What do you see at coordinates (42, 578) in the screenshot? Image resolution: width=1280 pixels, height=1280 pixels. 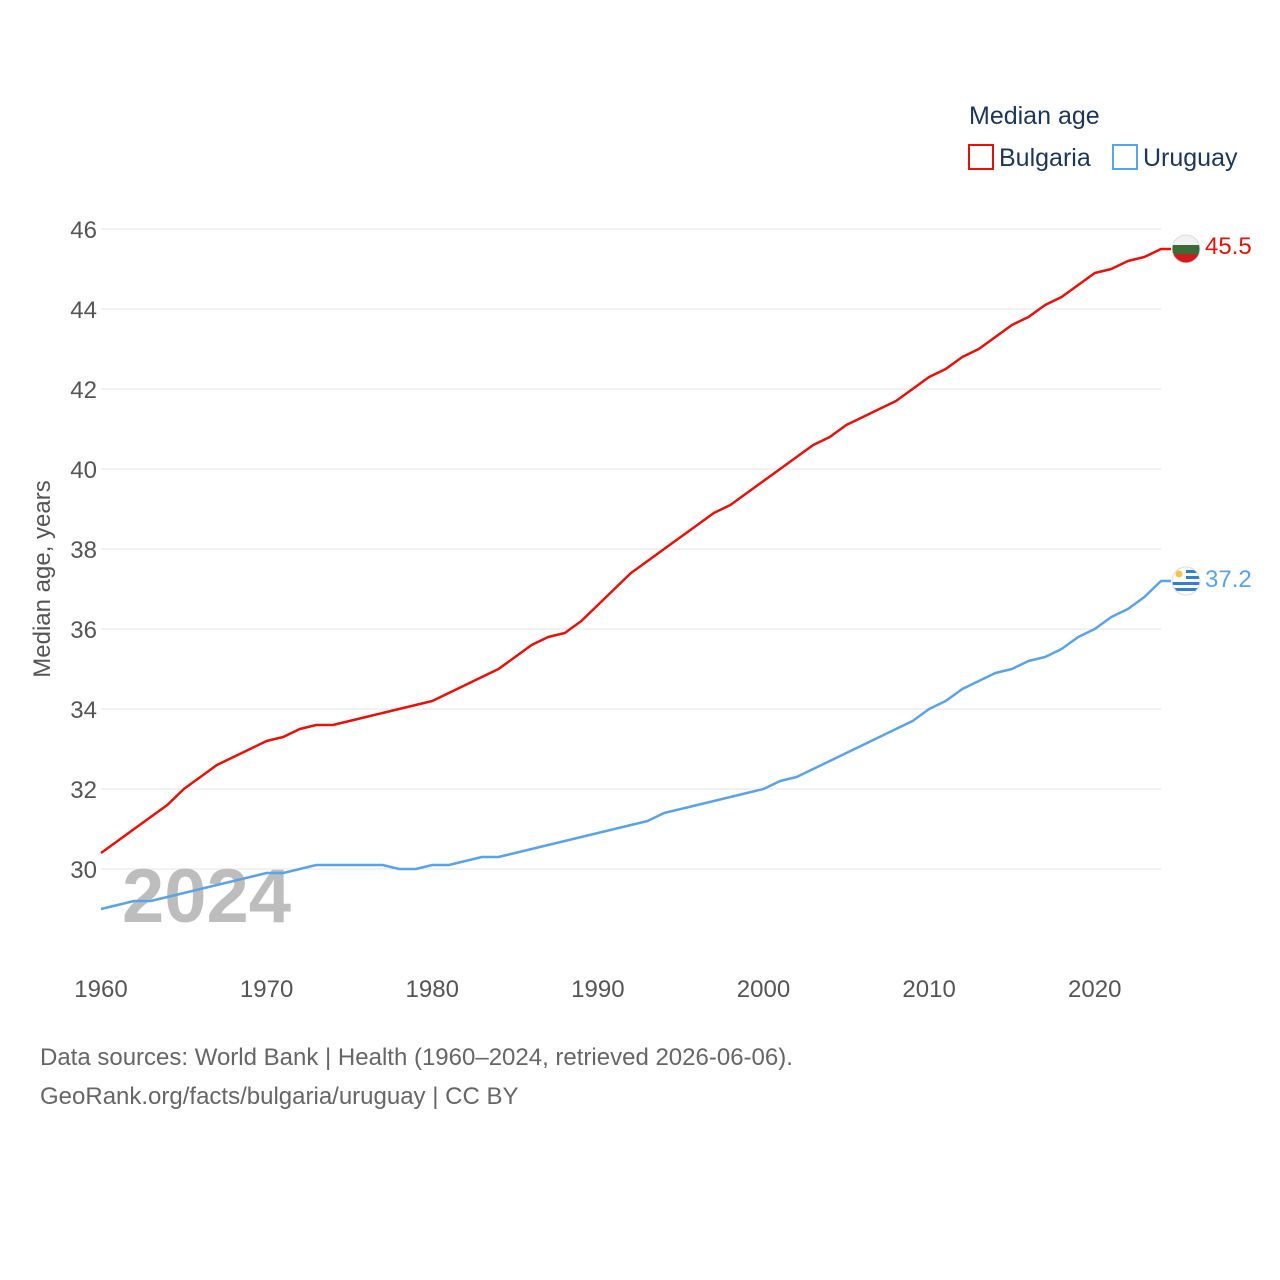 I see `y-axis-title: Median age, years` at bounding box center [42, 578].